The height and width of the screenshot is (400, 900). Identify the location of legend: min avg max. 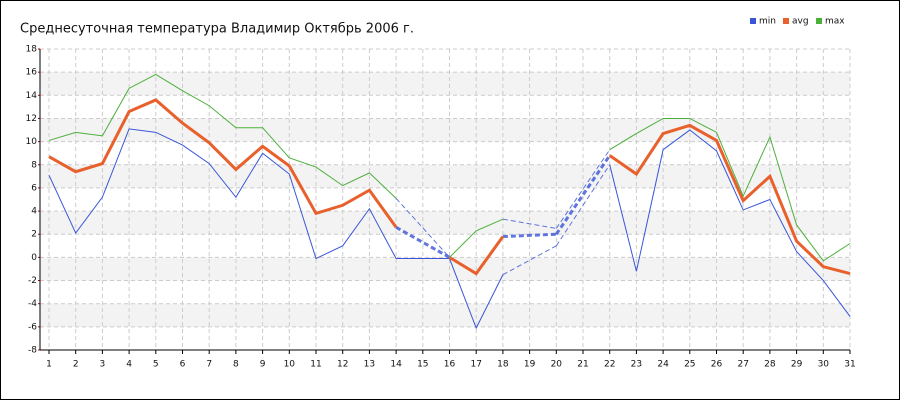
(797, 22).